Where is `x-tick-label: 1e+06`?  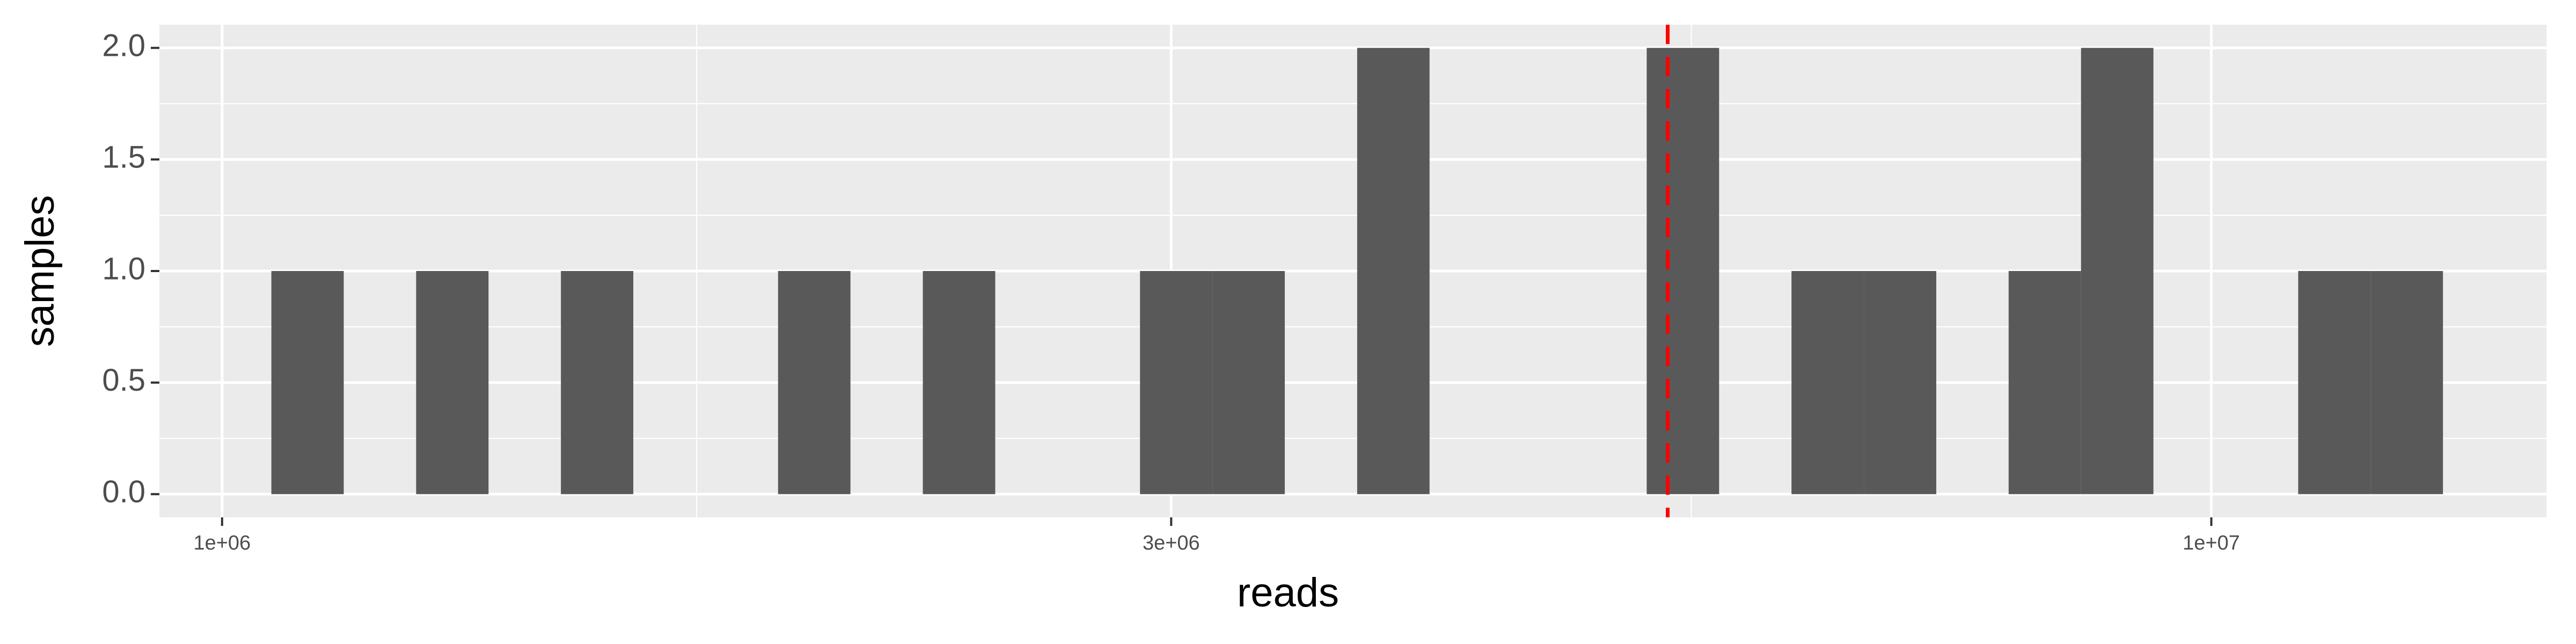 x-tick-label: 1e+06 is located at coordinates (222, 543).